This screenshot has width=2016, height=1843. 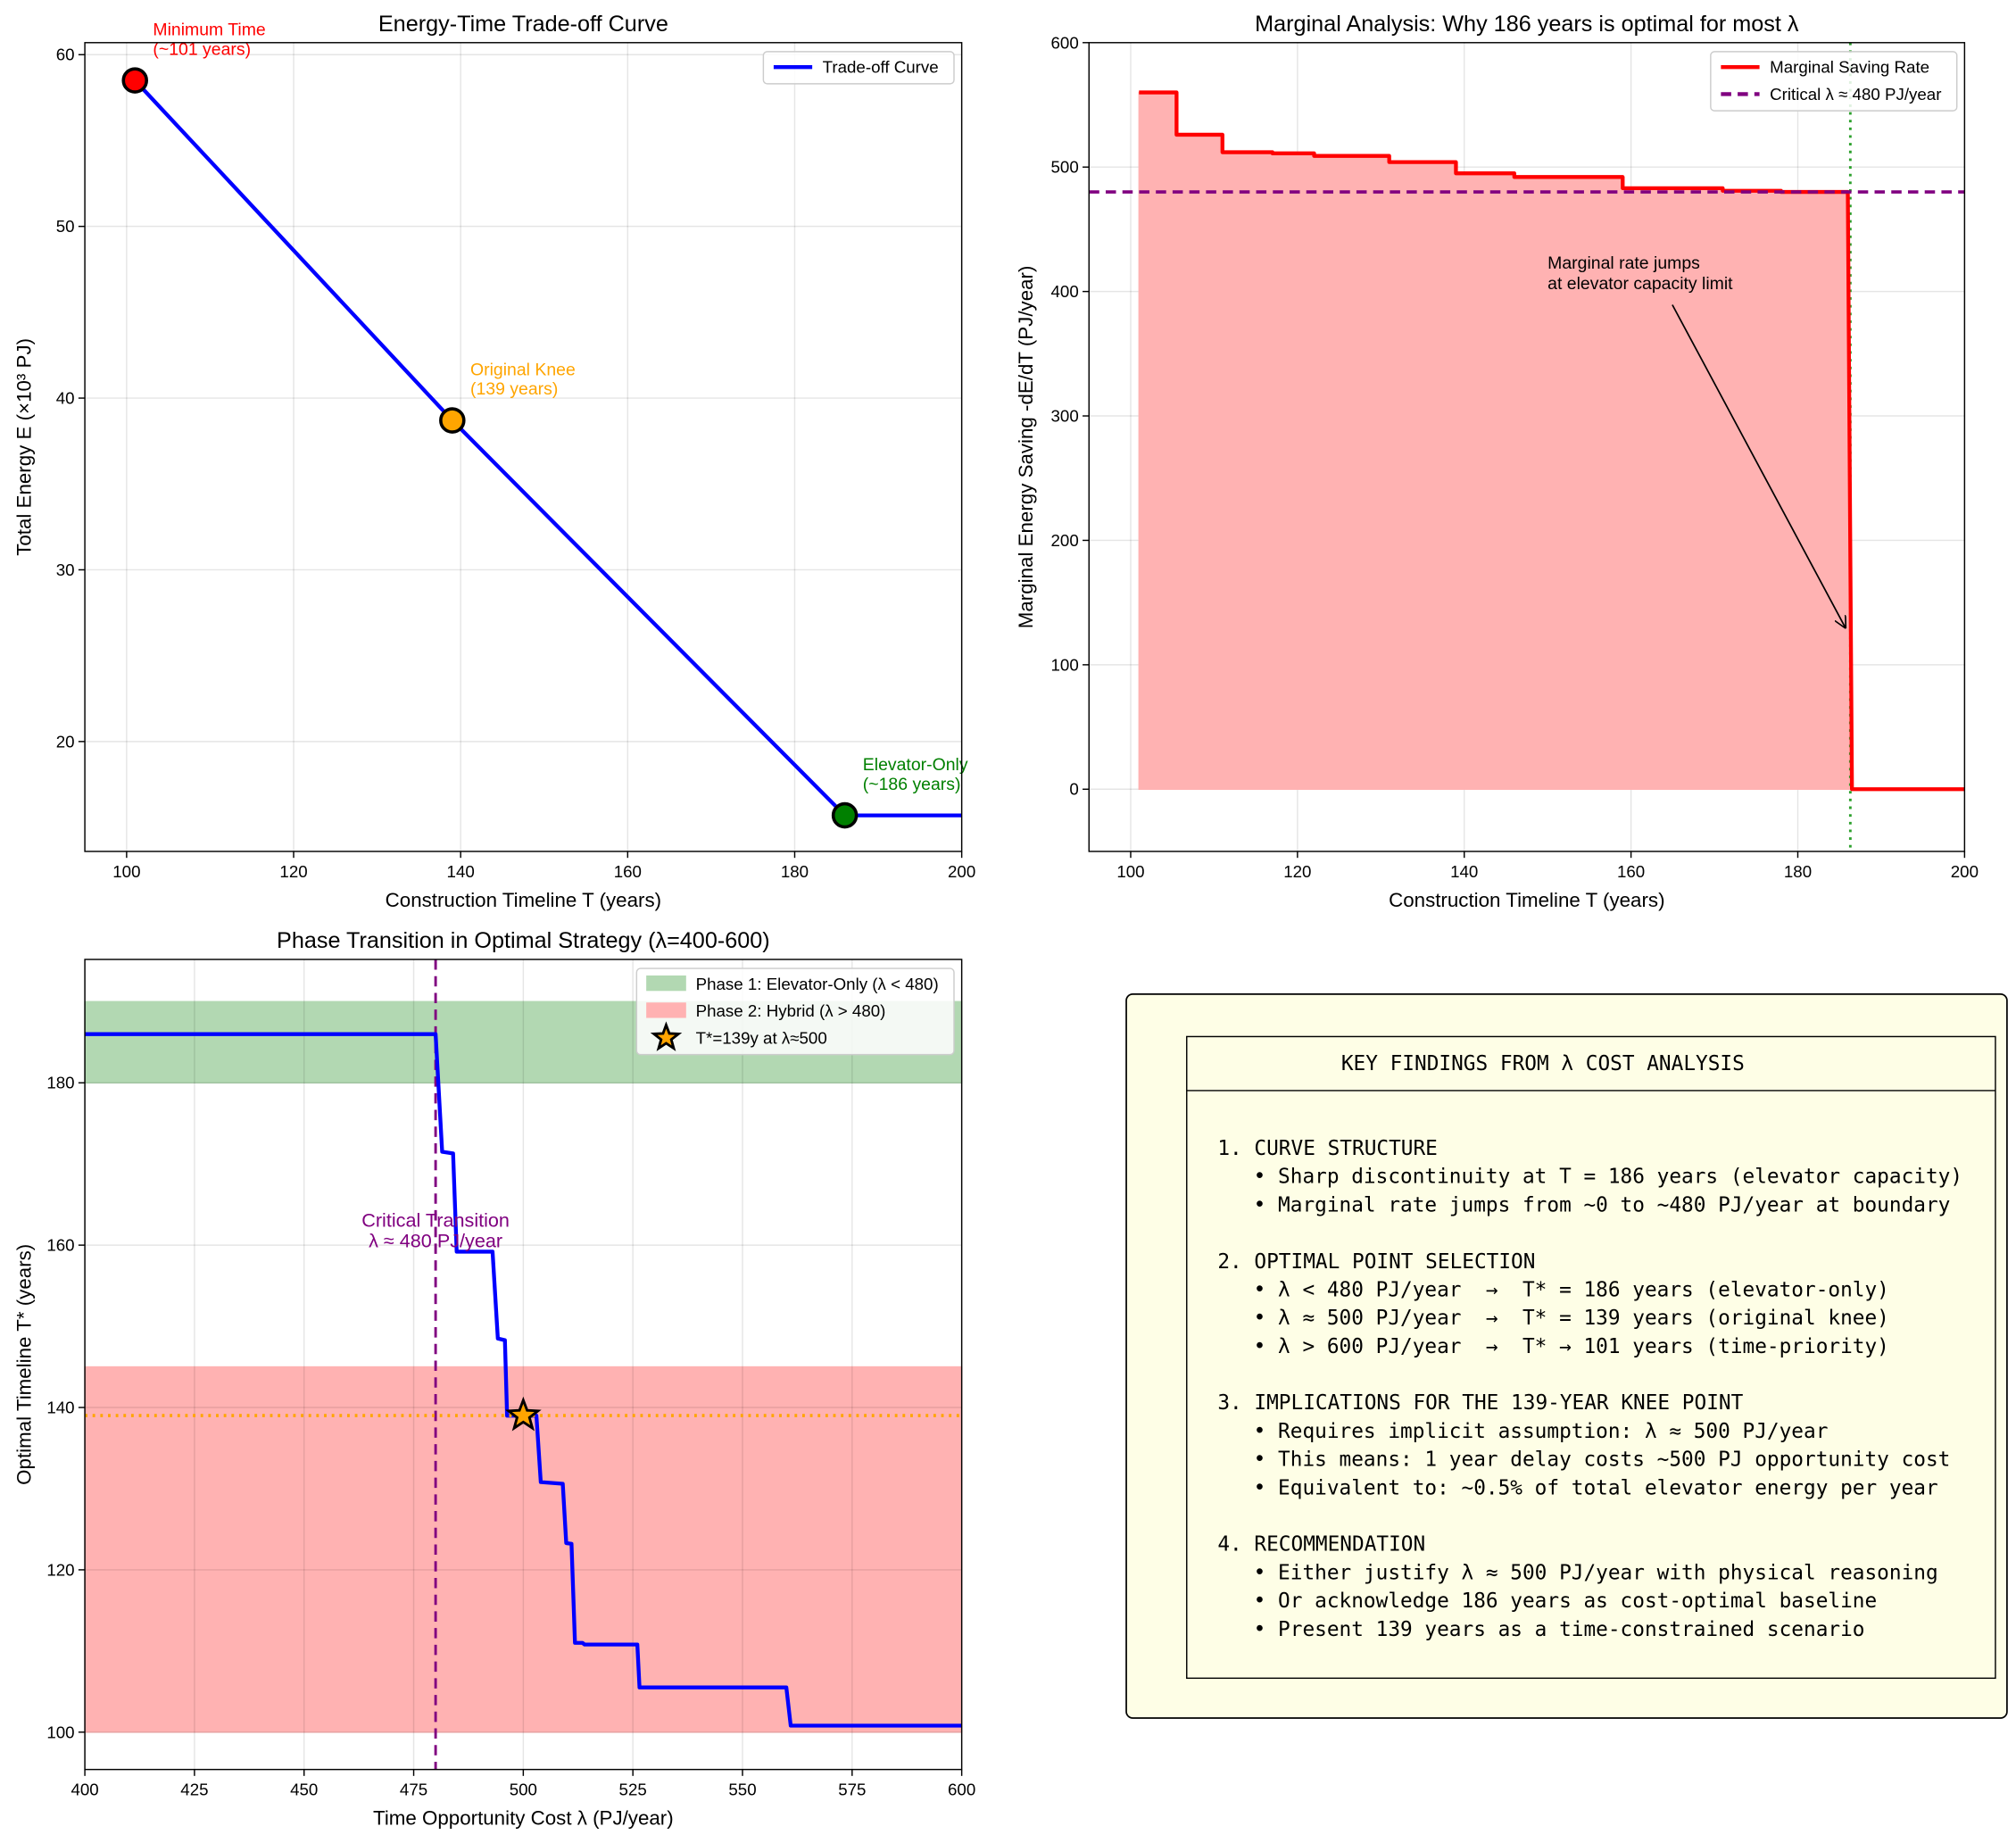 I want to click on y-tick-label: 600, so click(x=1065, y=42).